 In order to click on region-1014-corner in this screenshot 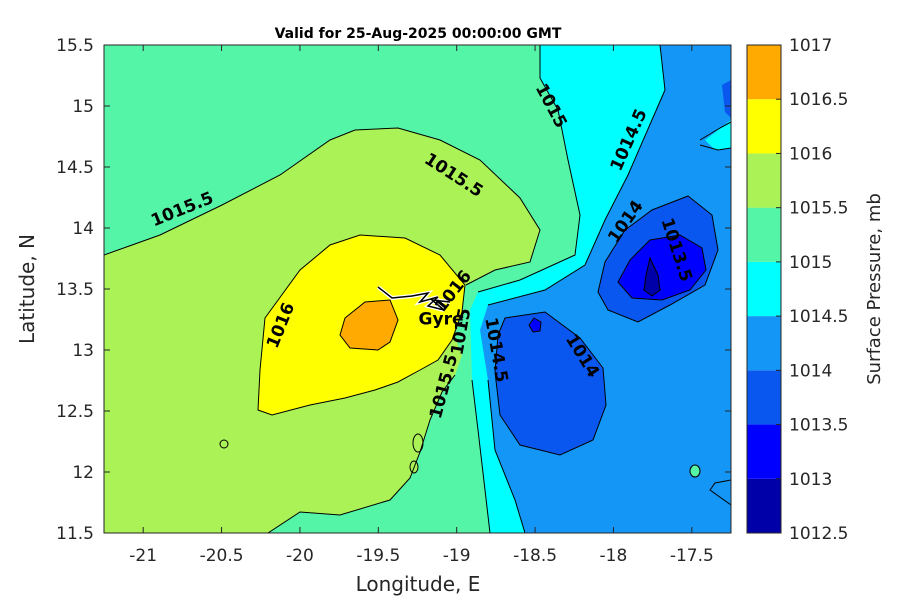, I will do `click(726, 99)`.